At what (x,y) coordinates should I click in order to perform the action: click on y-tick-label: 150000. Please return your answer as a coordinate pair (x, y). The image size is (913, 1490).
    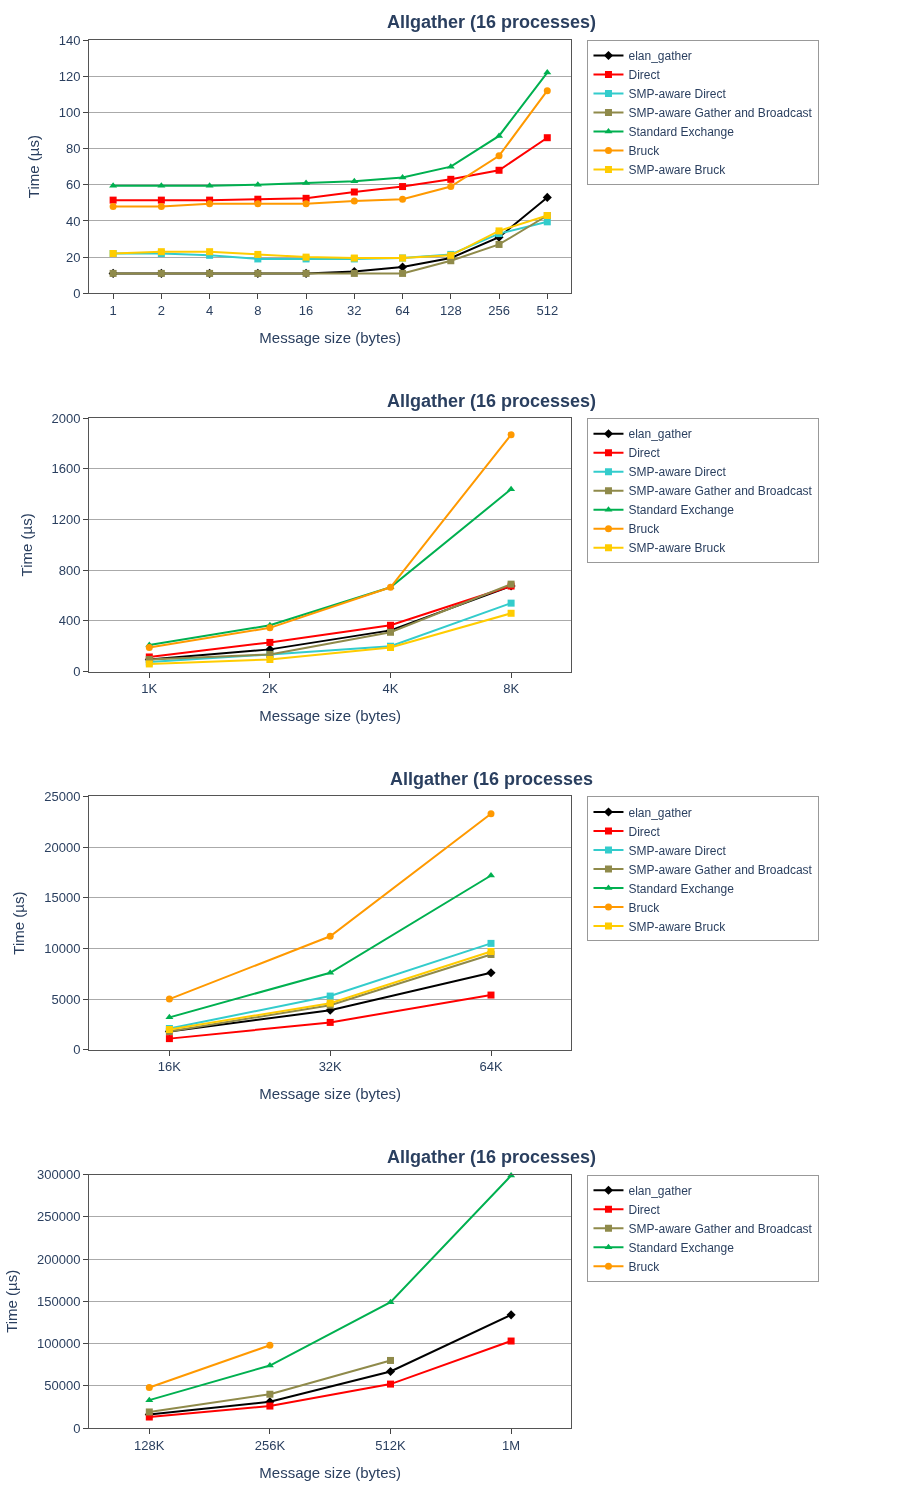
    Looking at the image, I should click on (59, 1301).